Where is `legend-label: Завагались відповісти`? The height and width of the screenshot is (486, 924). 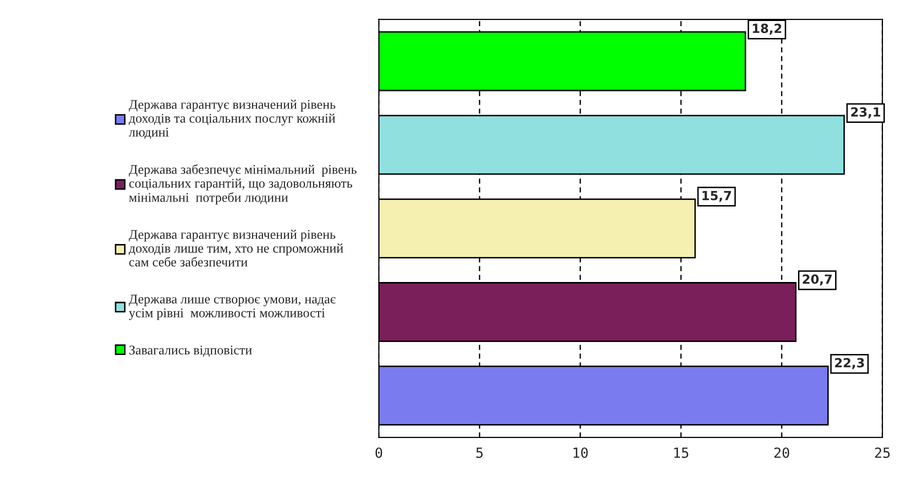 legend-label: Завагались відповісти is located at coordinates (190, 351).